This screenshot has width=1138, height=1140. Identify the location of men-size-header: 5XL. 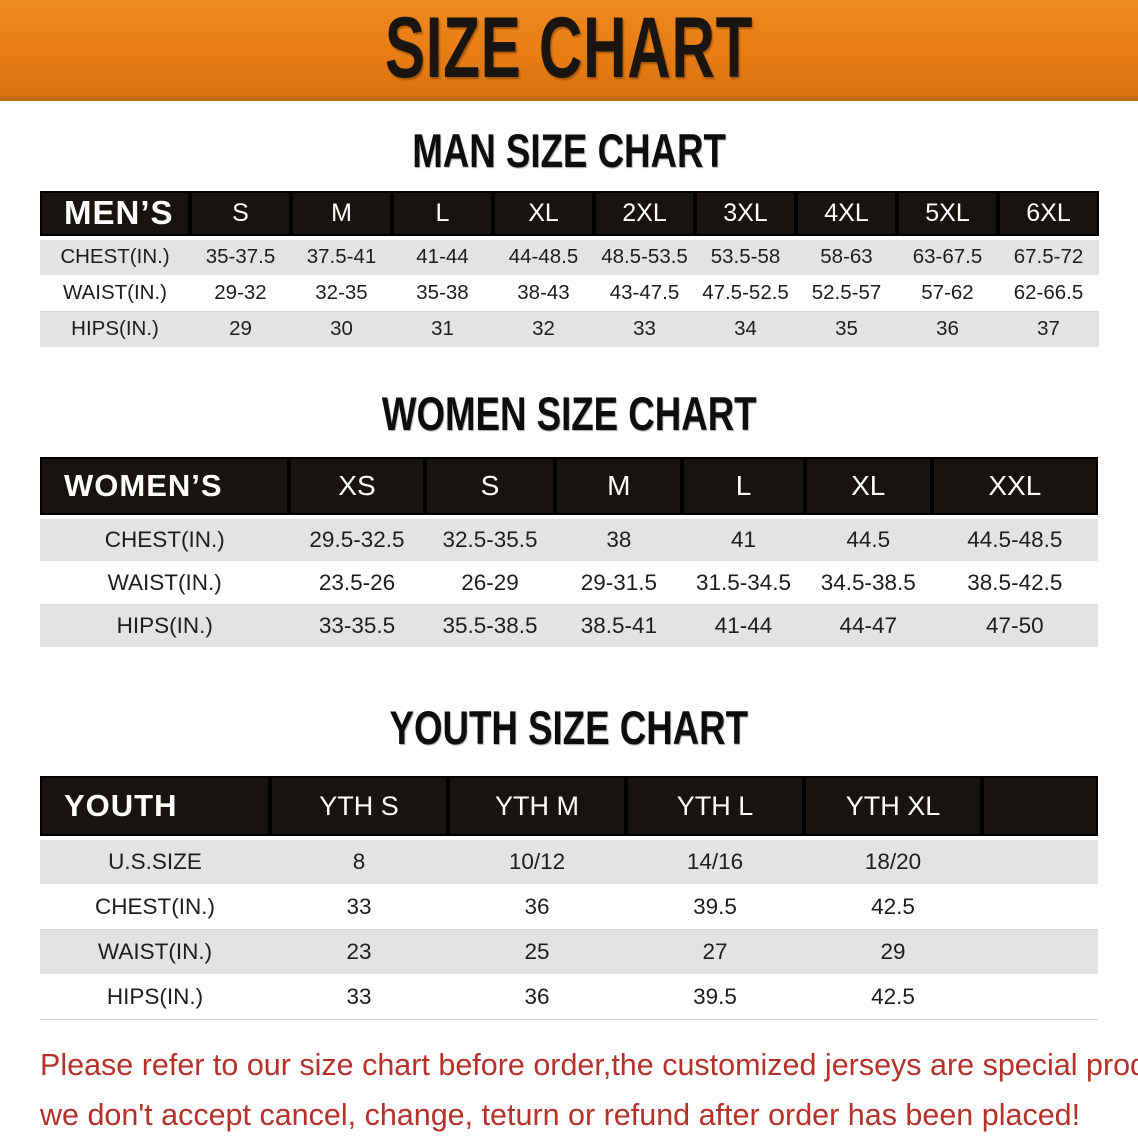
(947, 215).